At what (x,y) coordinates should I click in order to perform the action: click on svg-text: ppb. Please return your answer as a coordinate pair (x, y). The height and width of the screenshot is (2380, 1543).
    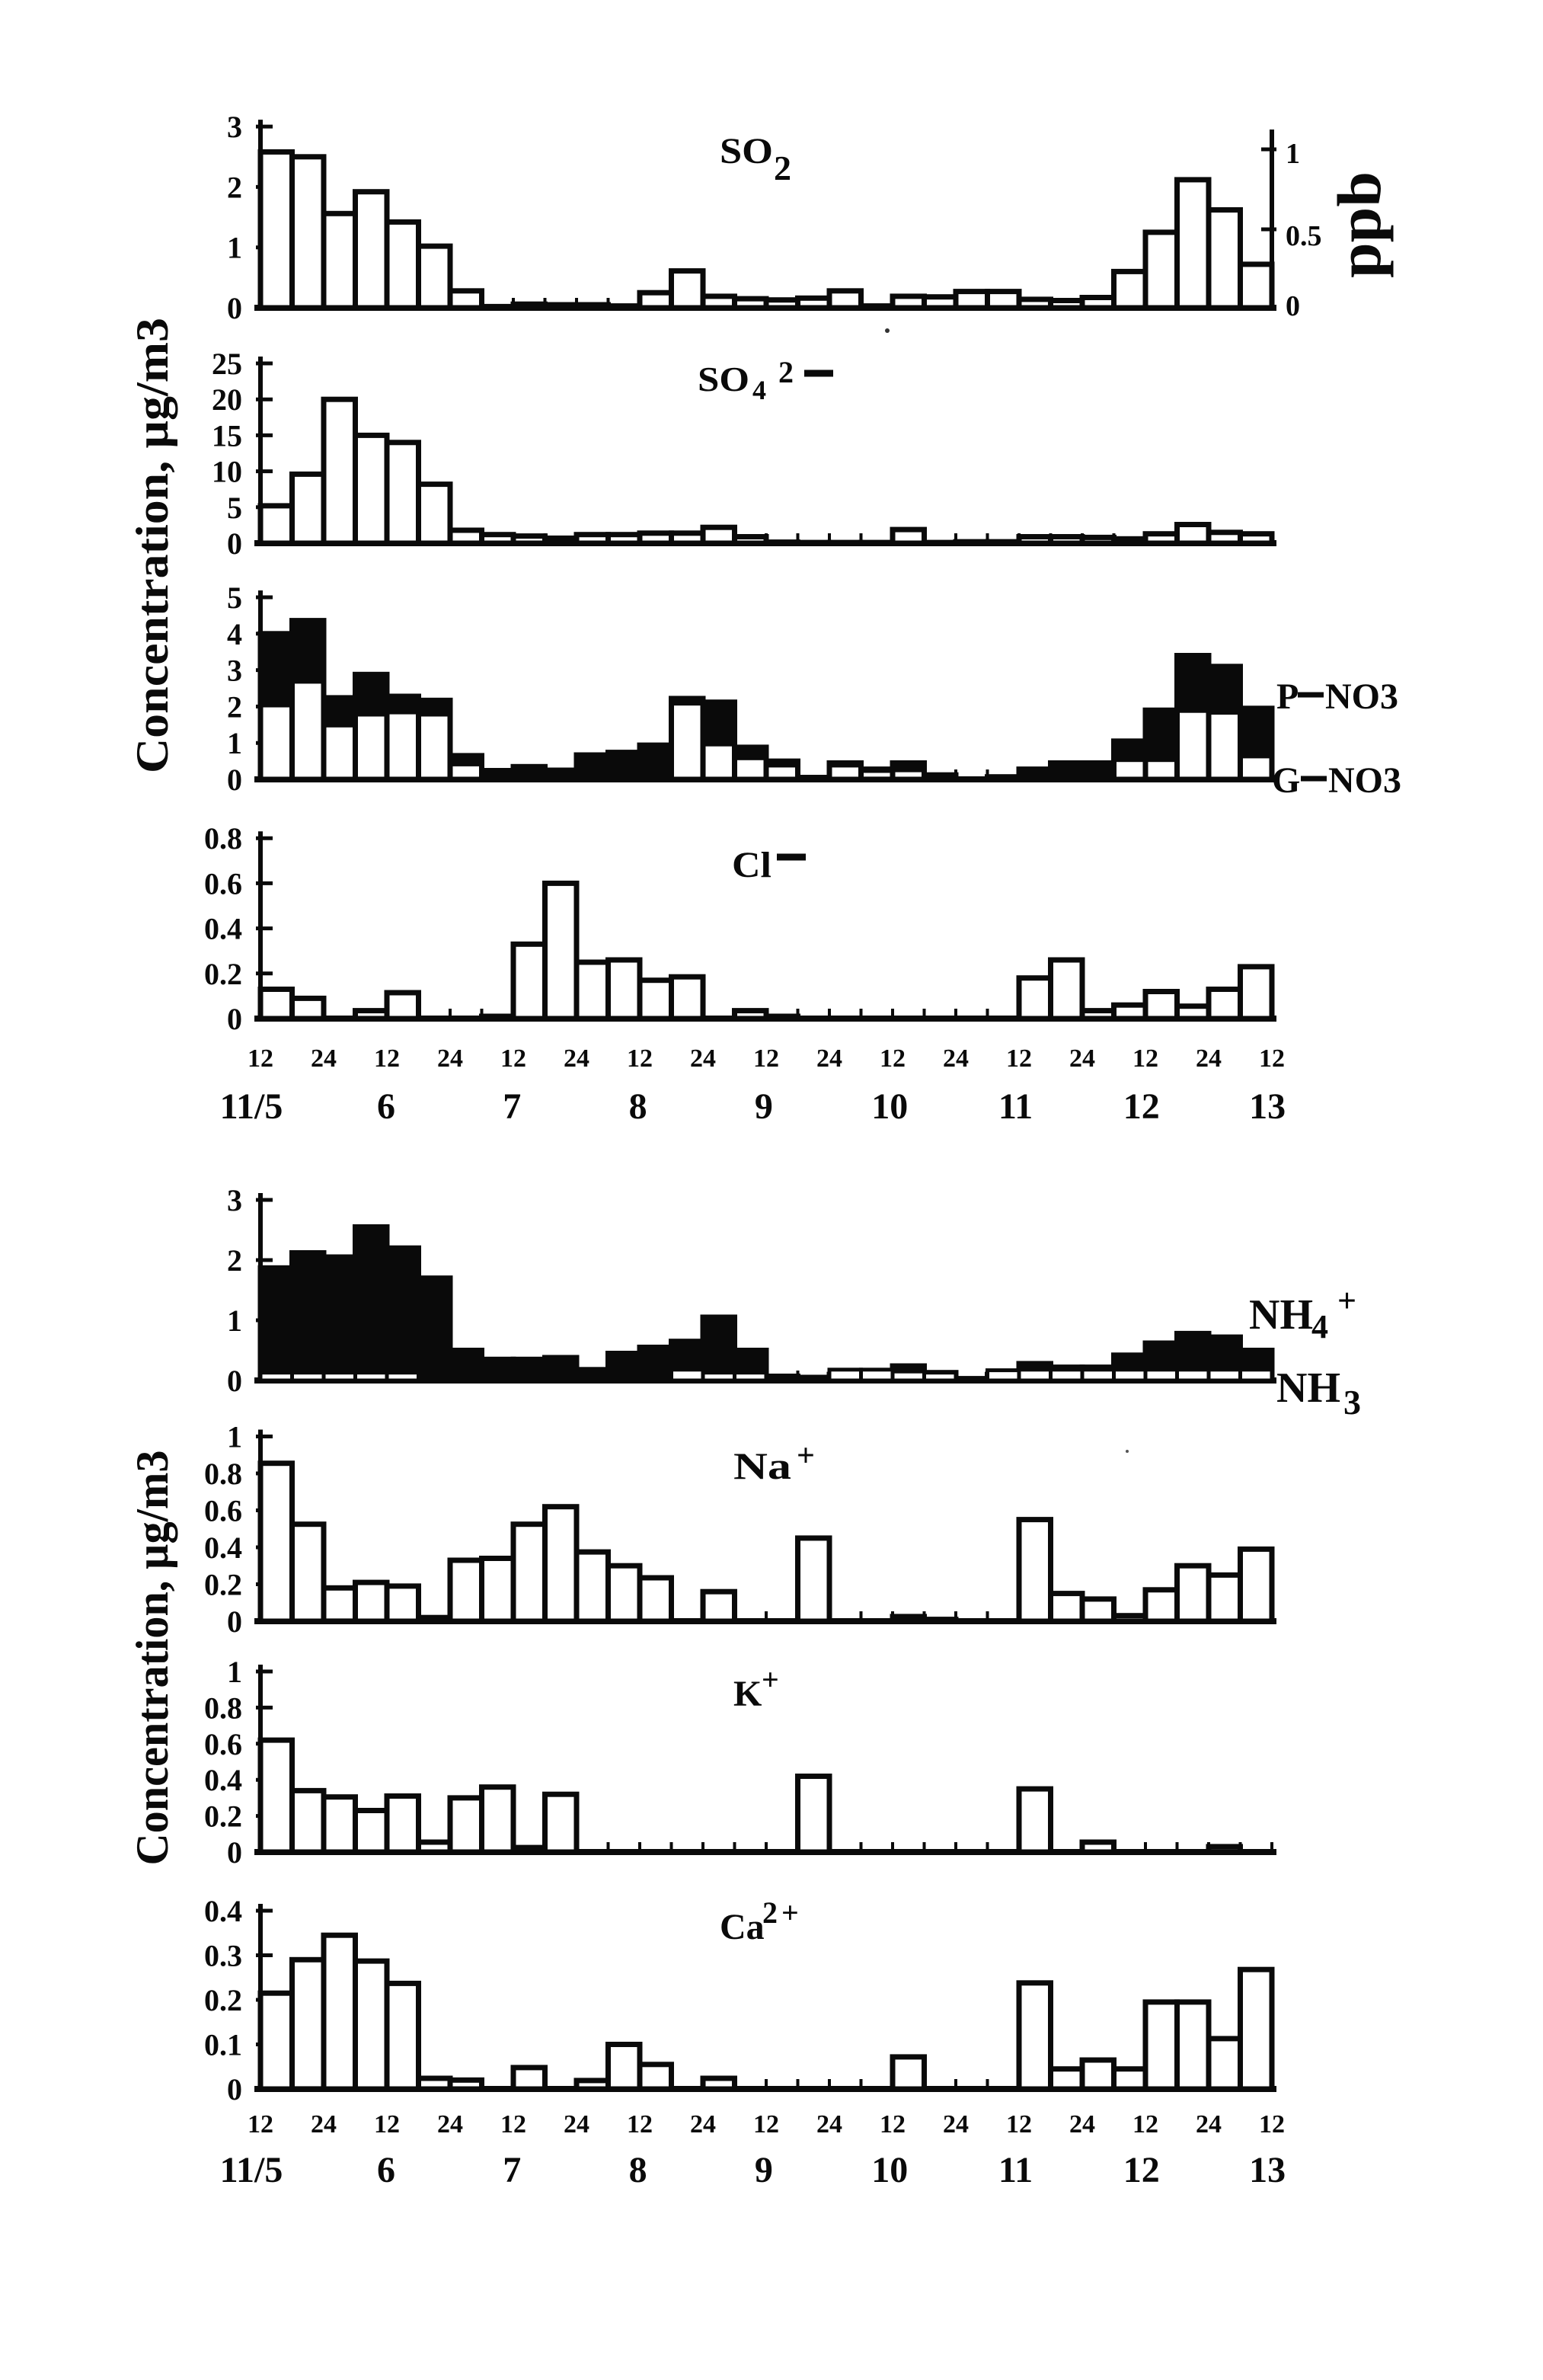
    Looking at the image, I should click on (1359, 224).